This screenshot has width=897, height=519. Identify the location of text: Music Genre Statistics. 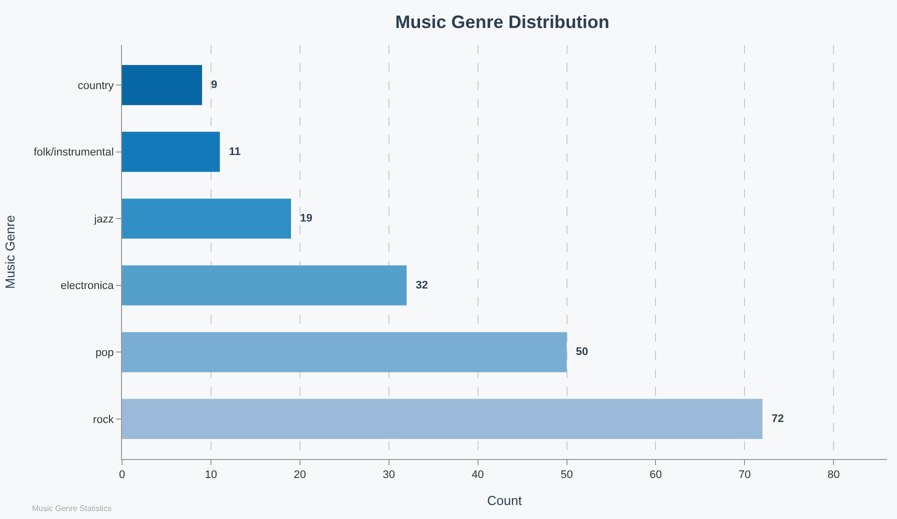
(72, 508).